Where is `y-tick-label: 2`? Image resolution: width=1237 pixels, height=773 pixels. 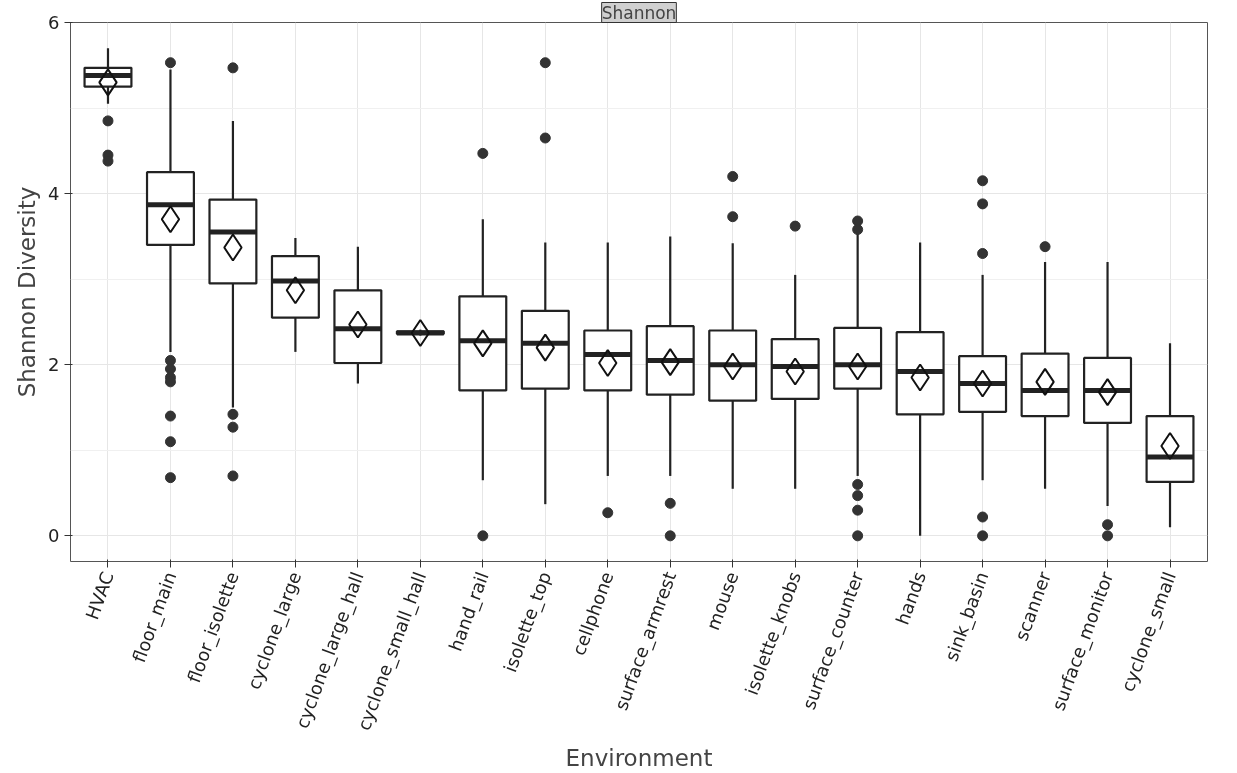
y-tick-label: 2 is located at coordinates (54, 365).